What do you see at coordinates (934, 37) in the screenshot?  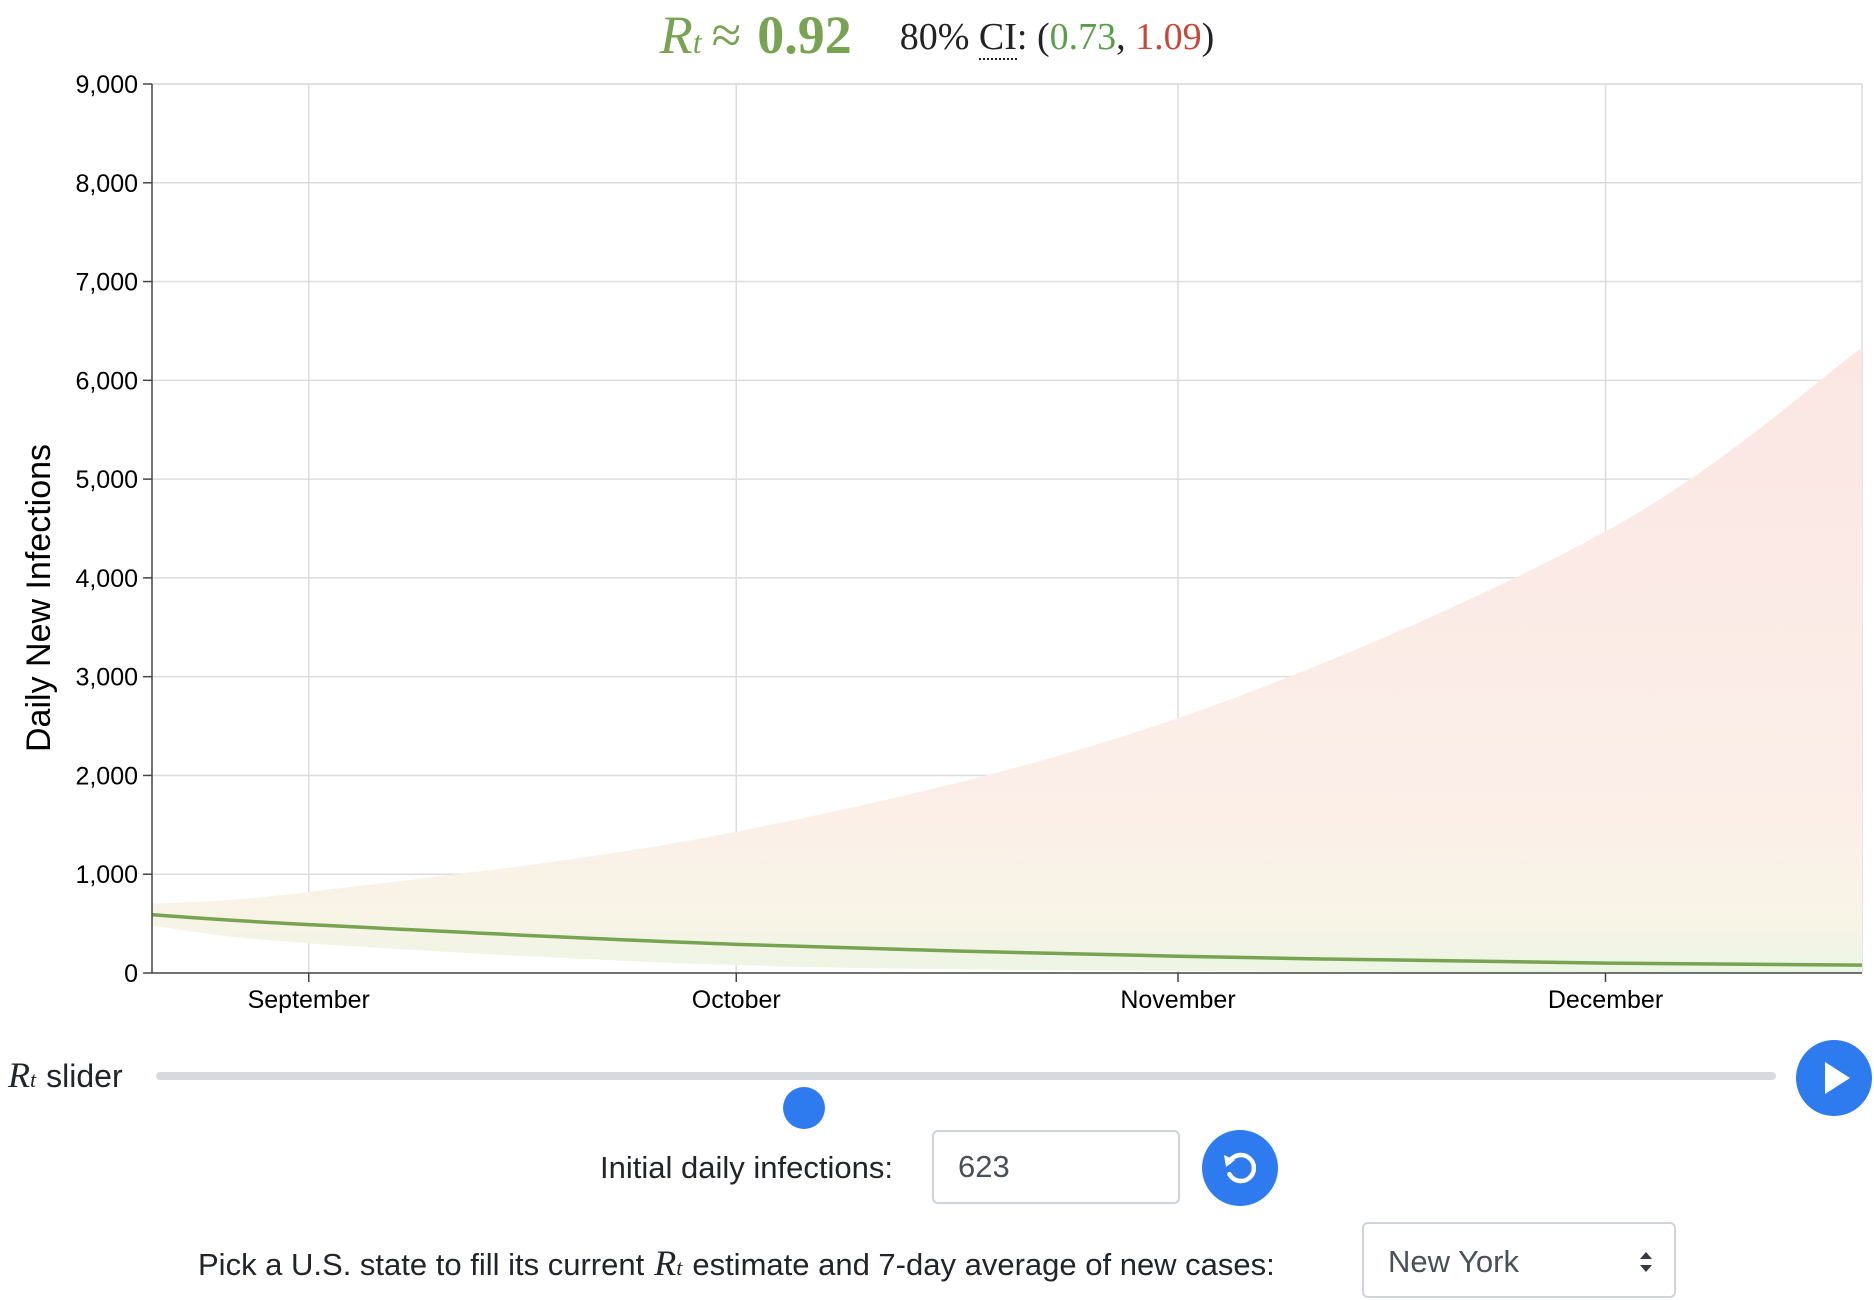 I see `ci-prefix: 80%` at bounding box center [934, 37].